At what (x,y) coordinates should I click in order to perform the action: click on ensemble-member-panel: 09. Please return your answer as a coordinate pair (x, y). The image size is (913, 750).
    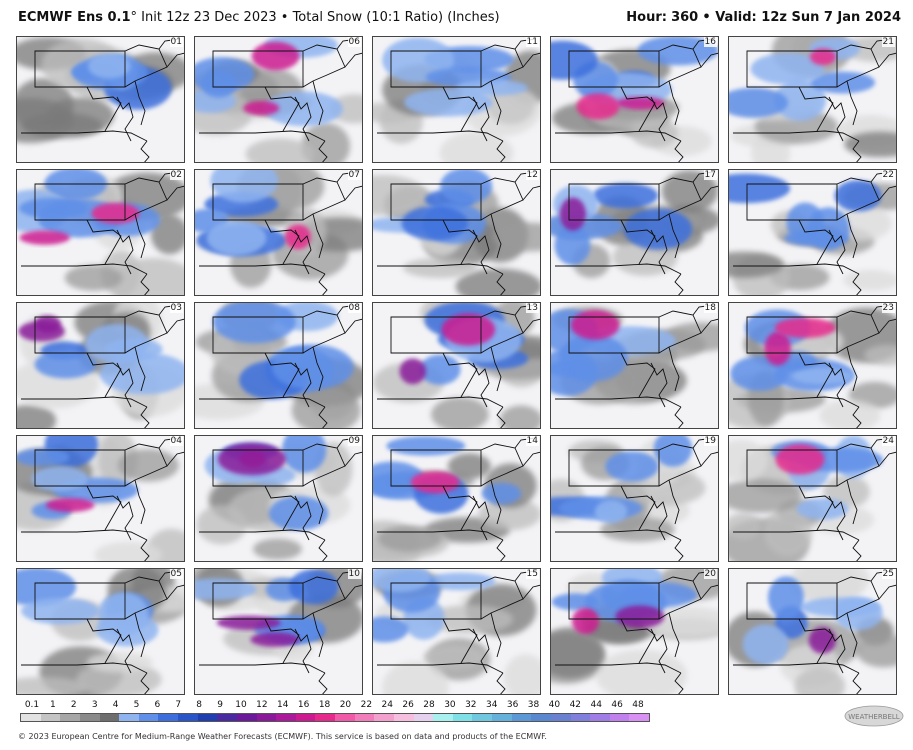
    Looking at the image, I should click on (278, 498).